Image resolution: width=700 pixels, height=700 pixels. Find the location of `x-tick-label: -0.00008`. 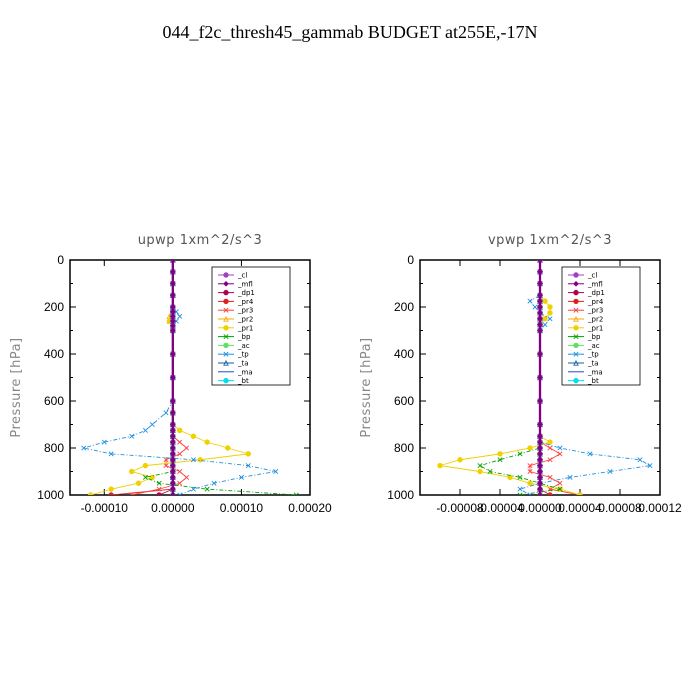

x-tick-label: -0.00008 is located at coordinates (460, 508).